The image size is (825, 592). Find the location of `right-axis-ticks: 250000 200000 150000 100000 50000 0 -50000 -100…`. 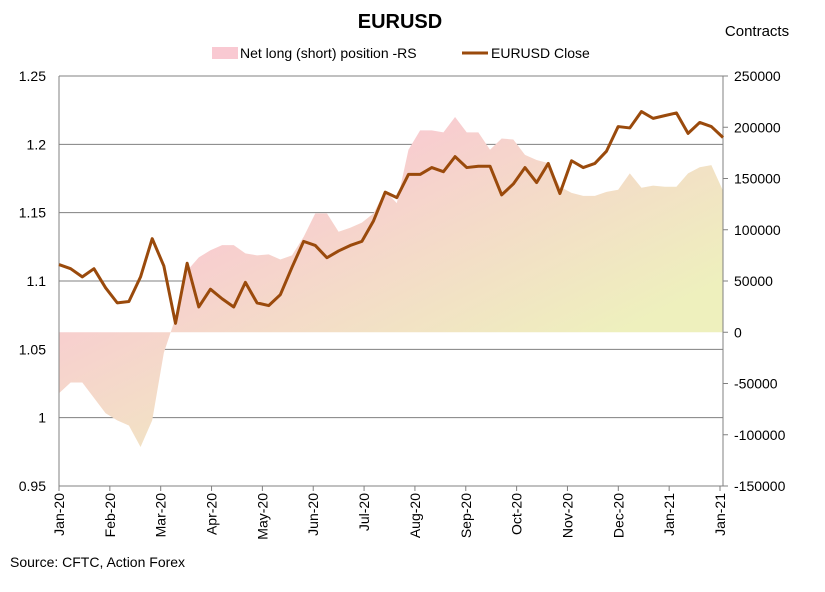

right-axis-ticks: 250000 200000 150000 100000 50000 0 -50000 -100… is located at coordinates (754, 281).